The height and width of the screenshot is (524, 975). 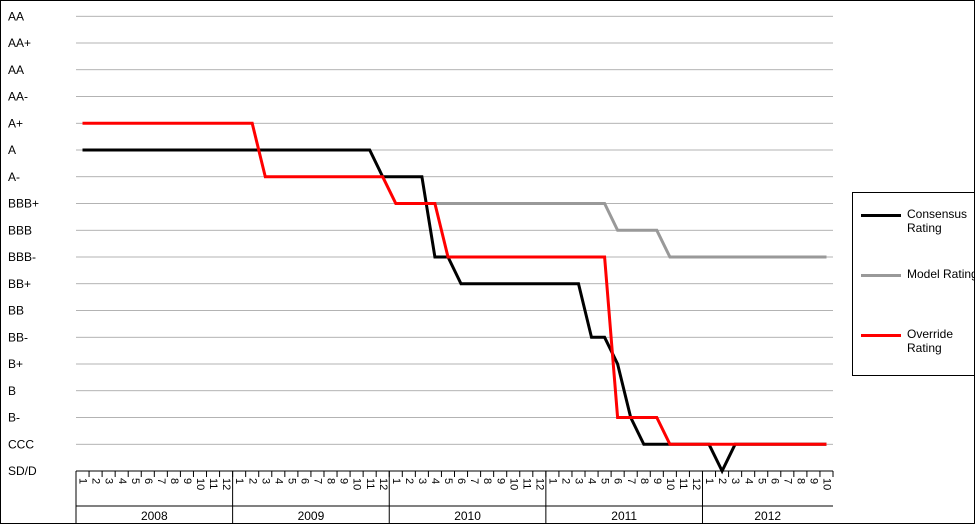 What do you see at coordinates (930, 341) in the screenshot?
I see `legend-label-override: Override Rating` at bounding box center [930, 341].